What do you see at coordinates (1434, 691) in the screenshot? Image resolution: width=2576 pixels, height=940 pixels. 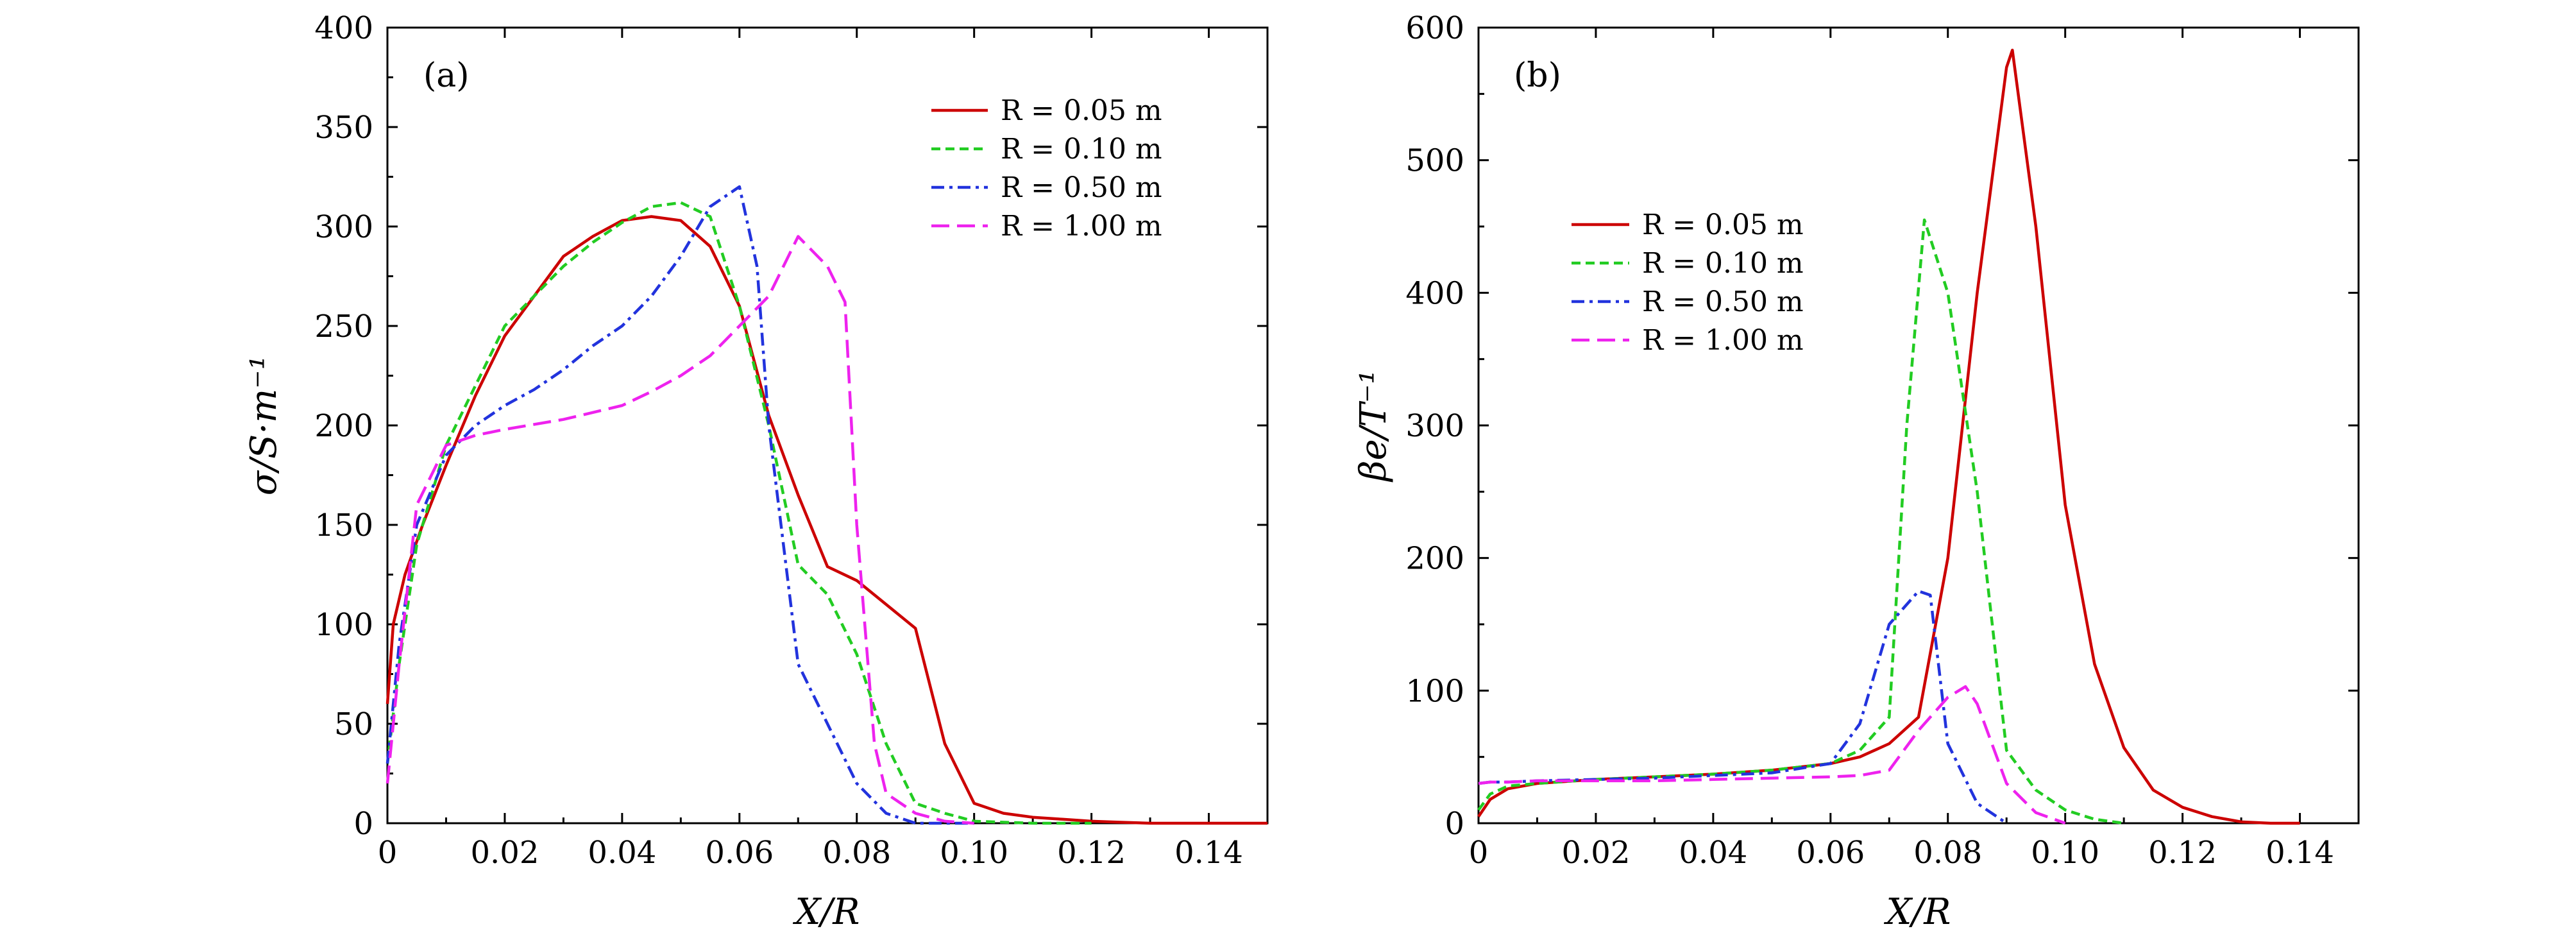 I see `y-tick-label-b-1: 100` at bounding box center [1434, 691].